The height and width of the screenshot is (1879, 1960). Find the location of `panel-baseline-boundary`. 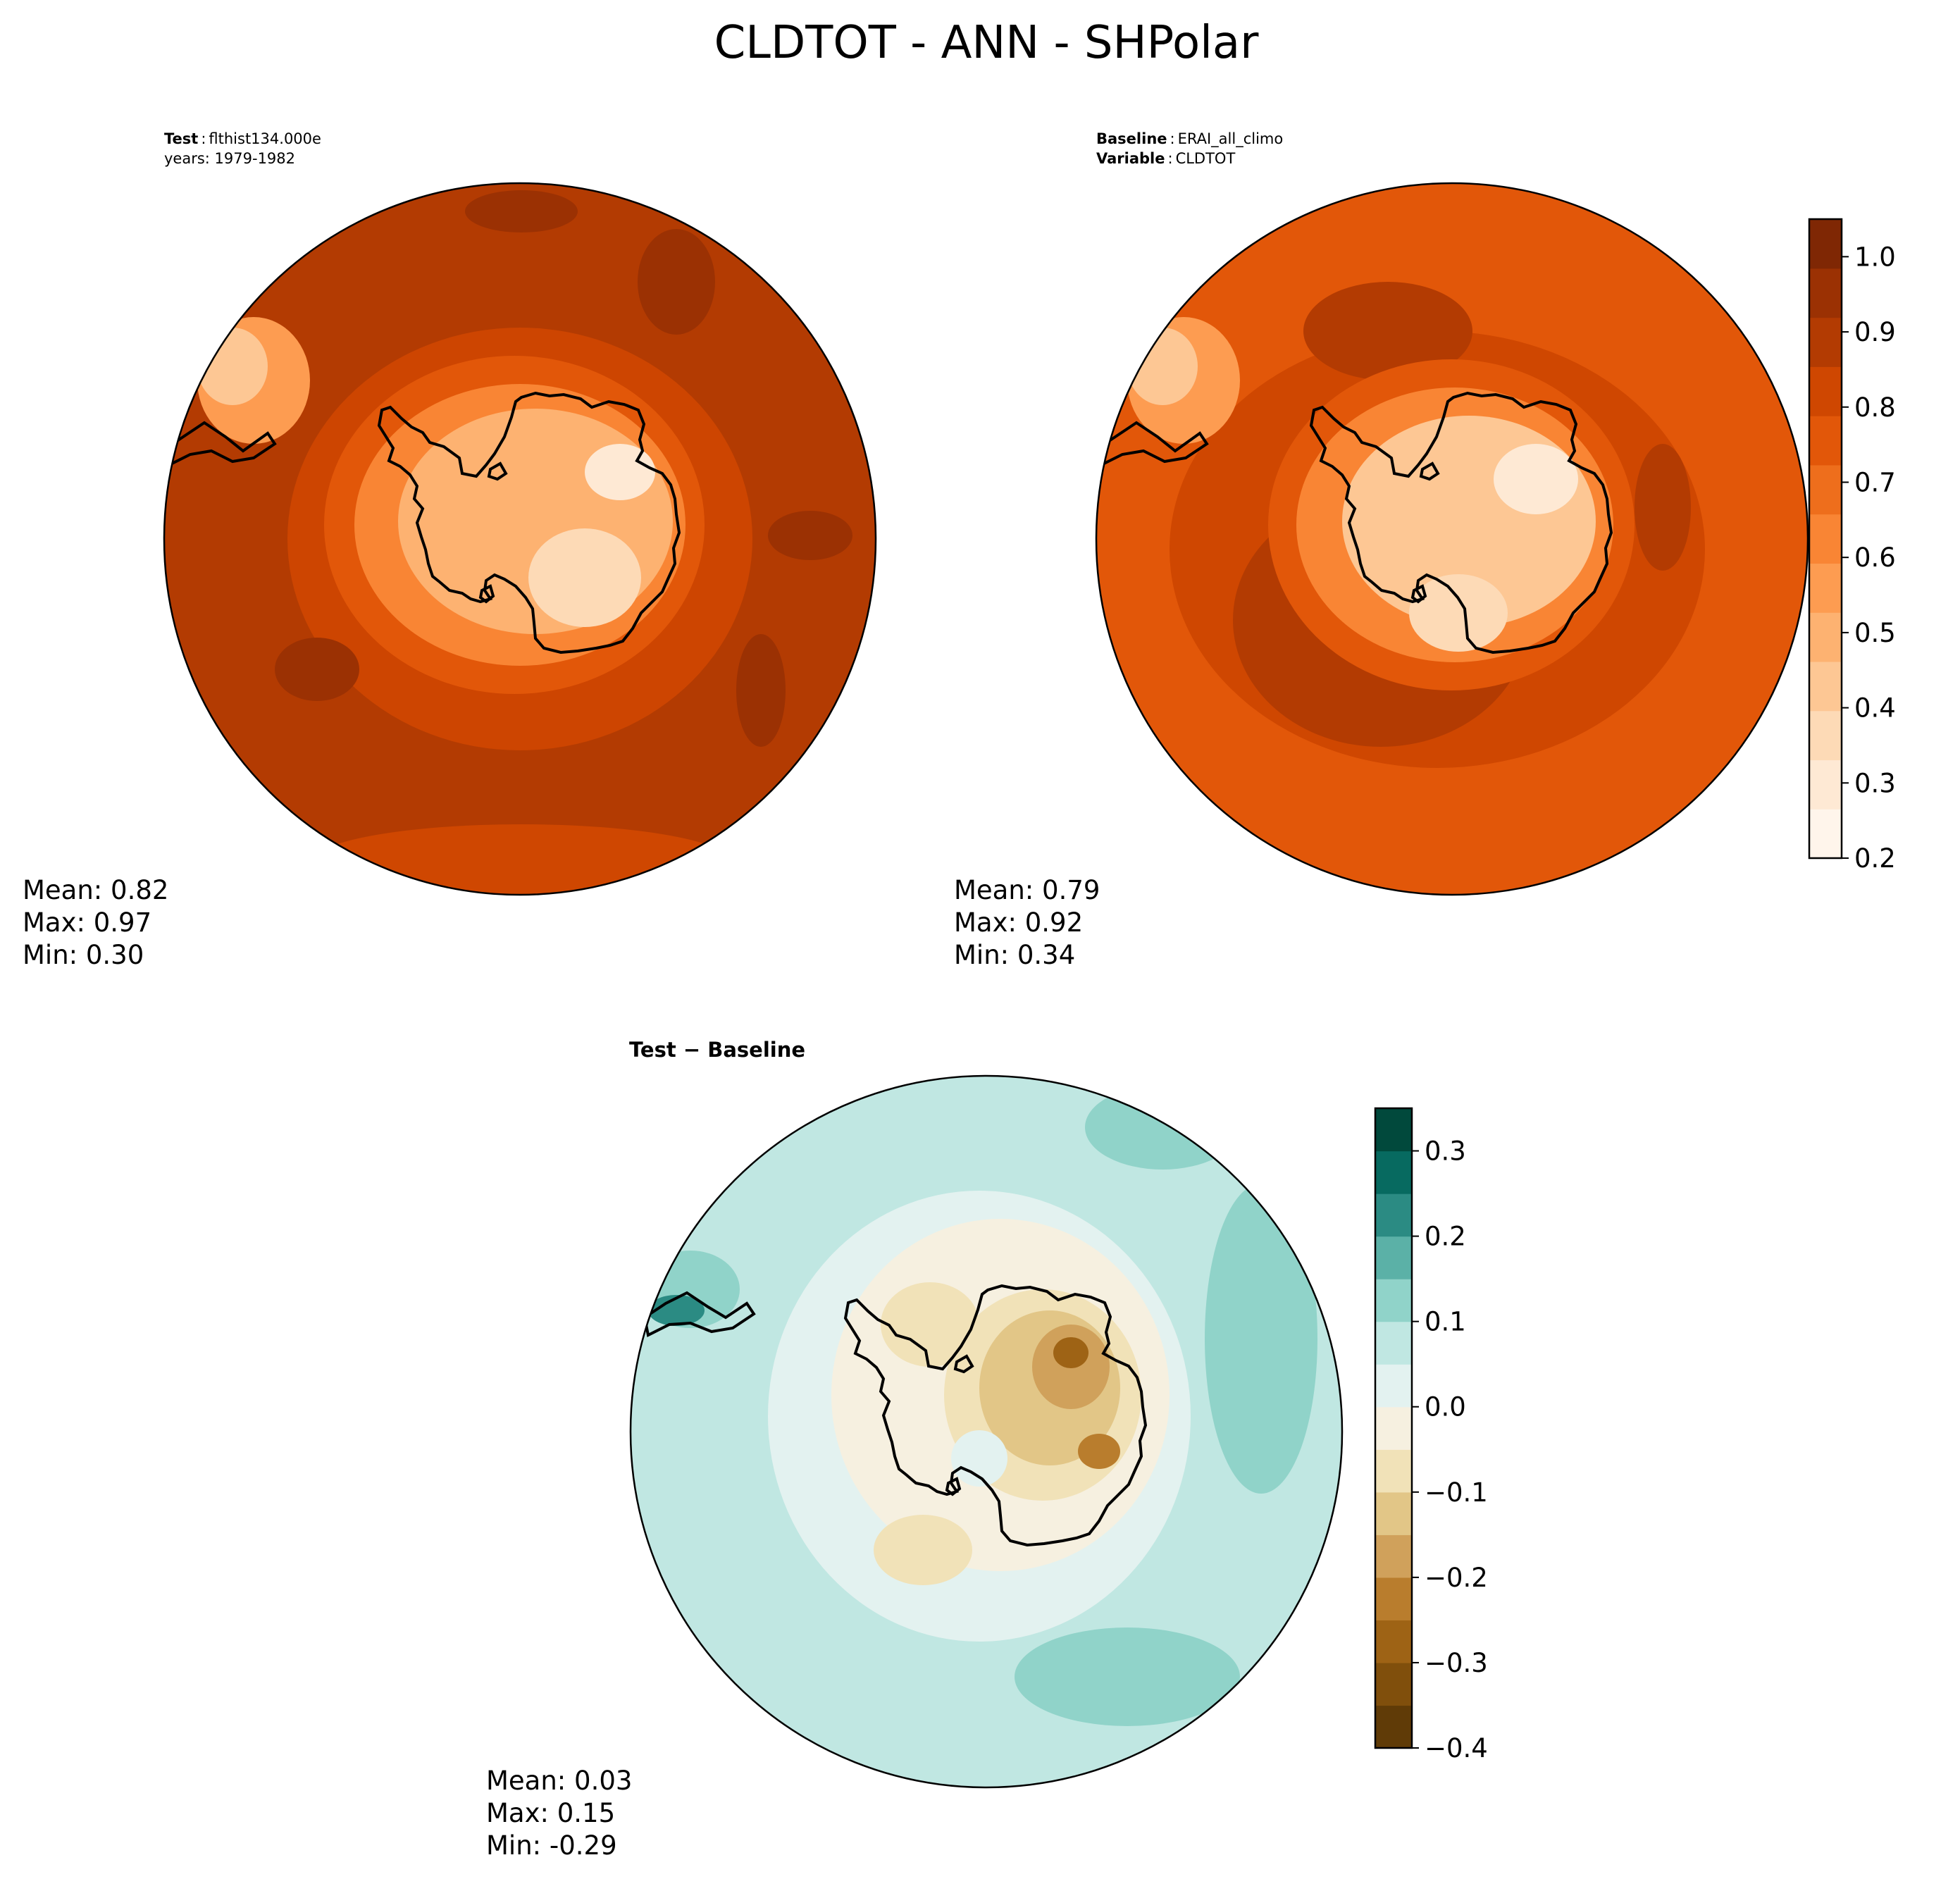

panel-baseline-boundary is located at coordinates (1452, 539).